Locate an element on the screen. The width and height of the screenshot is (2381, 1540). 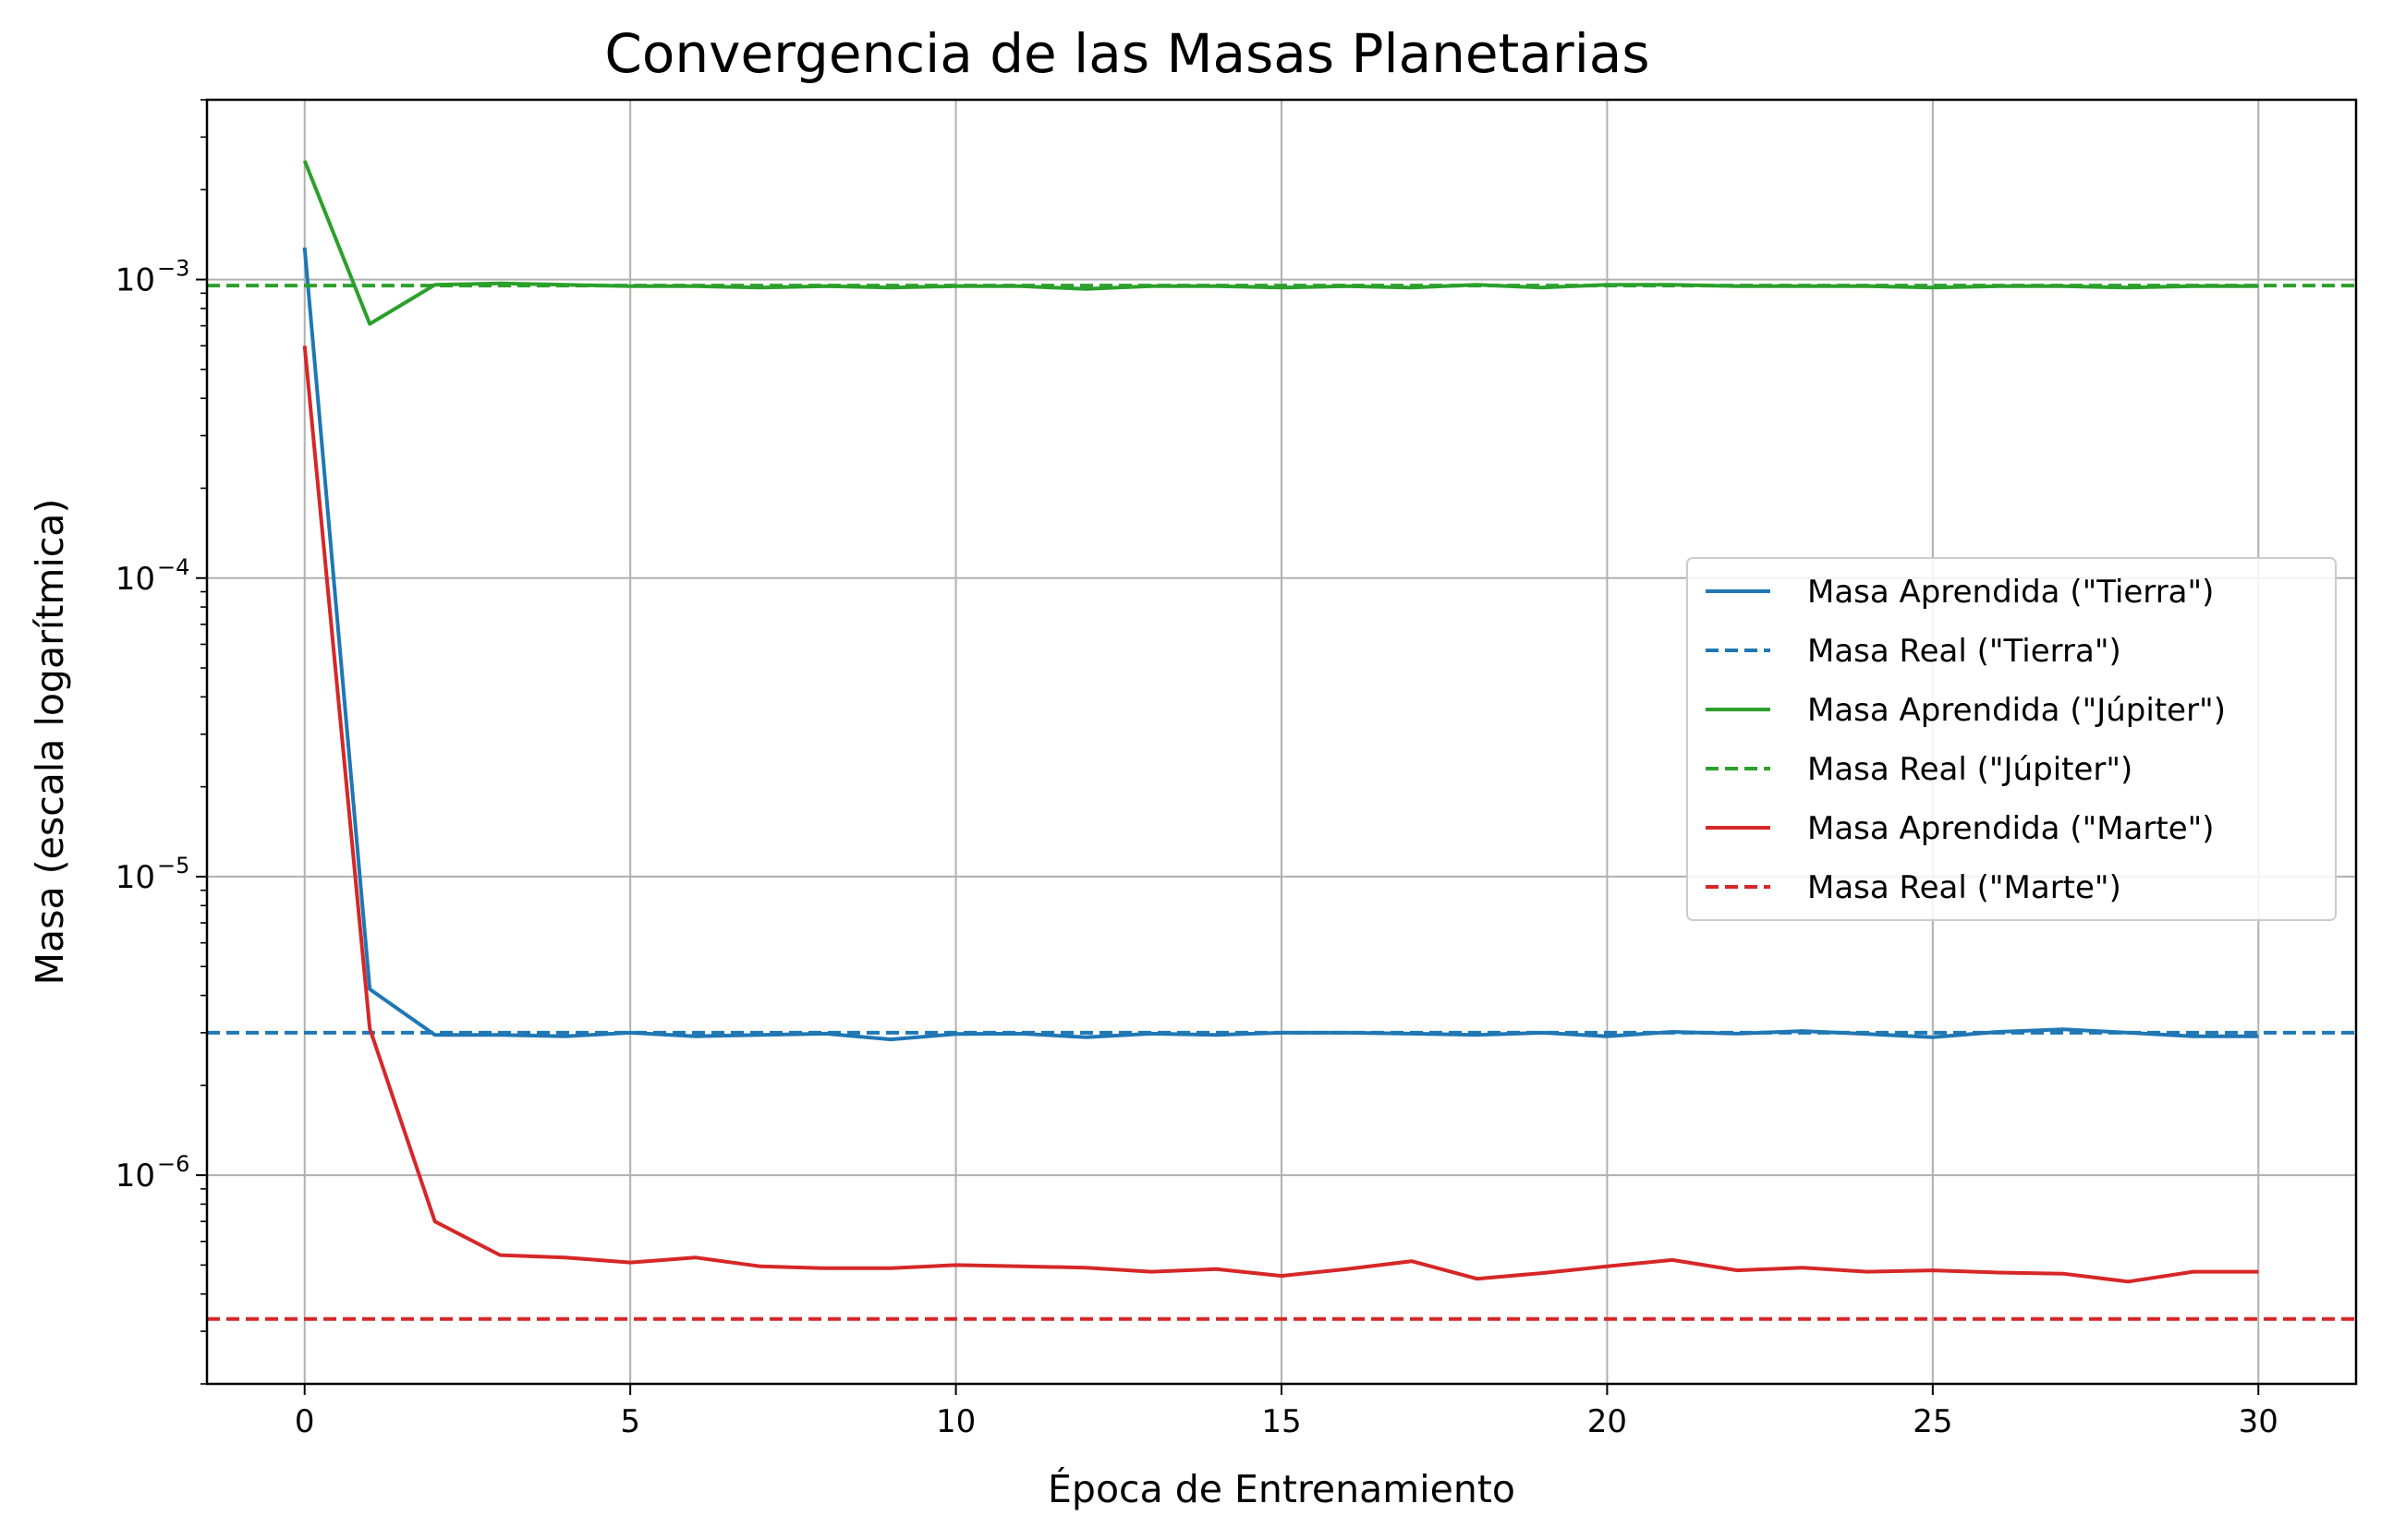
legend-entry-label: Masa Aprendida ("Tierra") is located at coordinates (2010, 592).